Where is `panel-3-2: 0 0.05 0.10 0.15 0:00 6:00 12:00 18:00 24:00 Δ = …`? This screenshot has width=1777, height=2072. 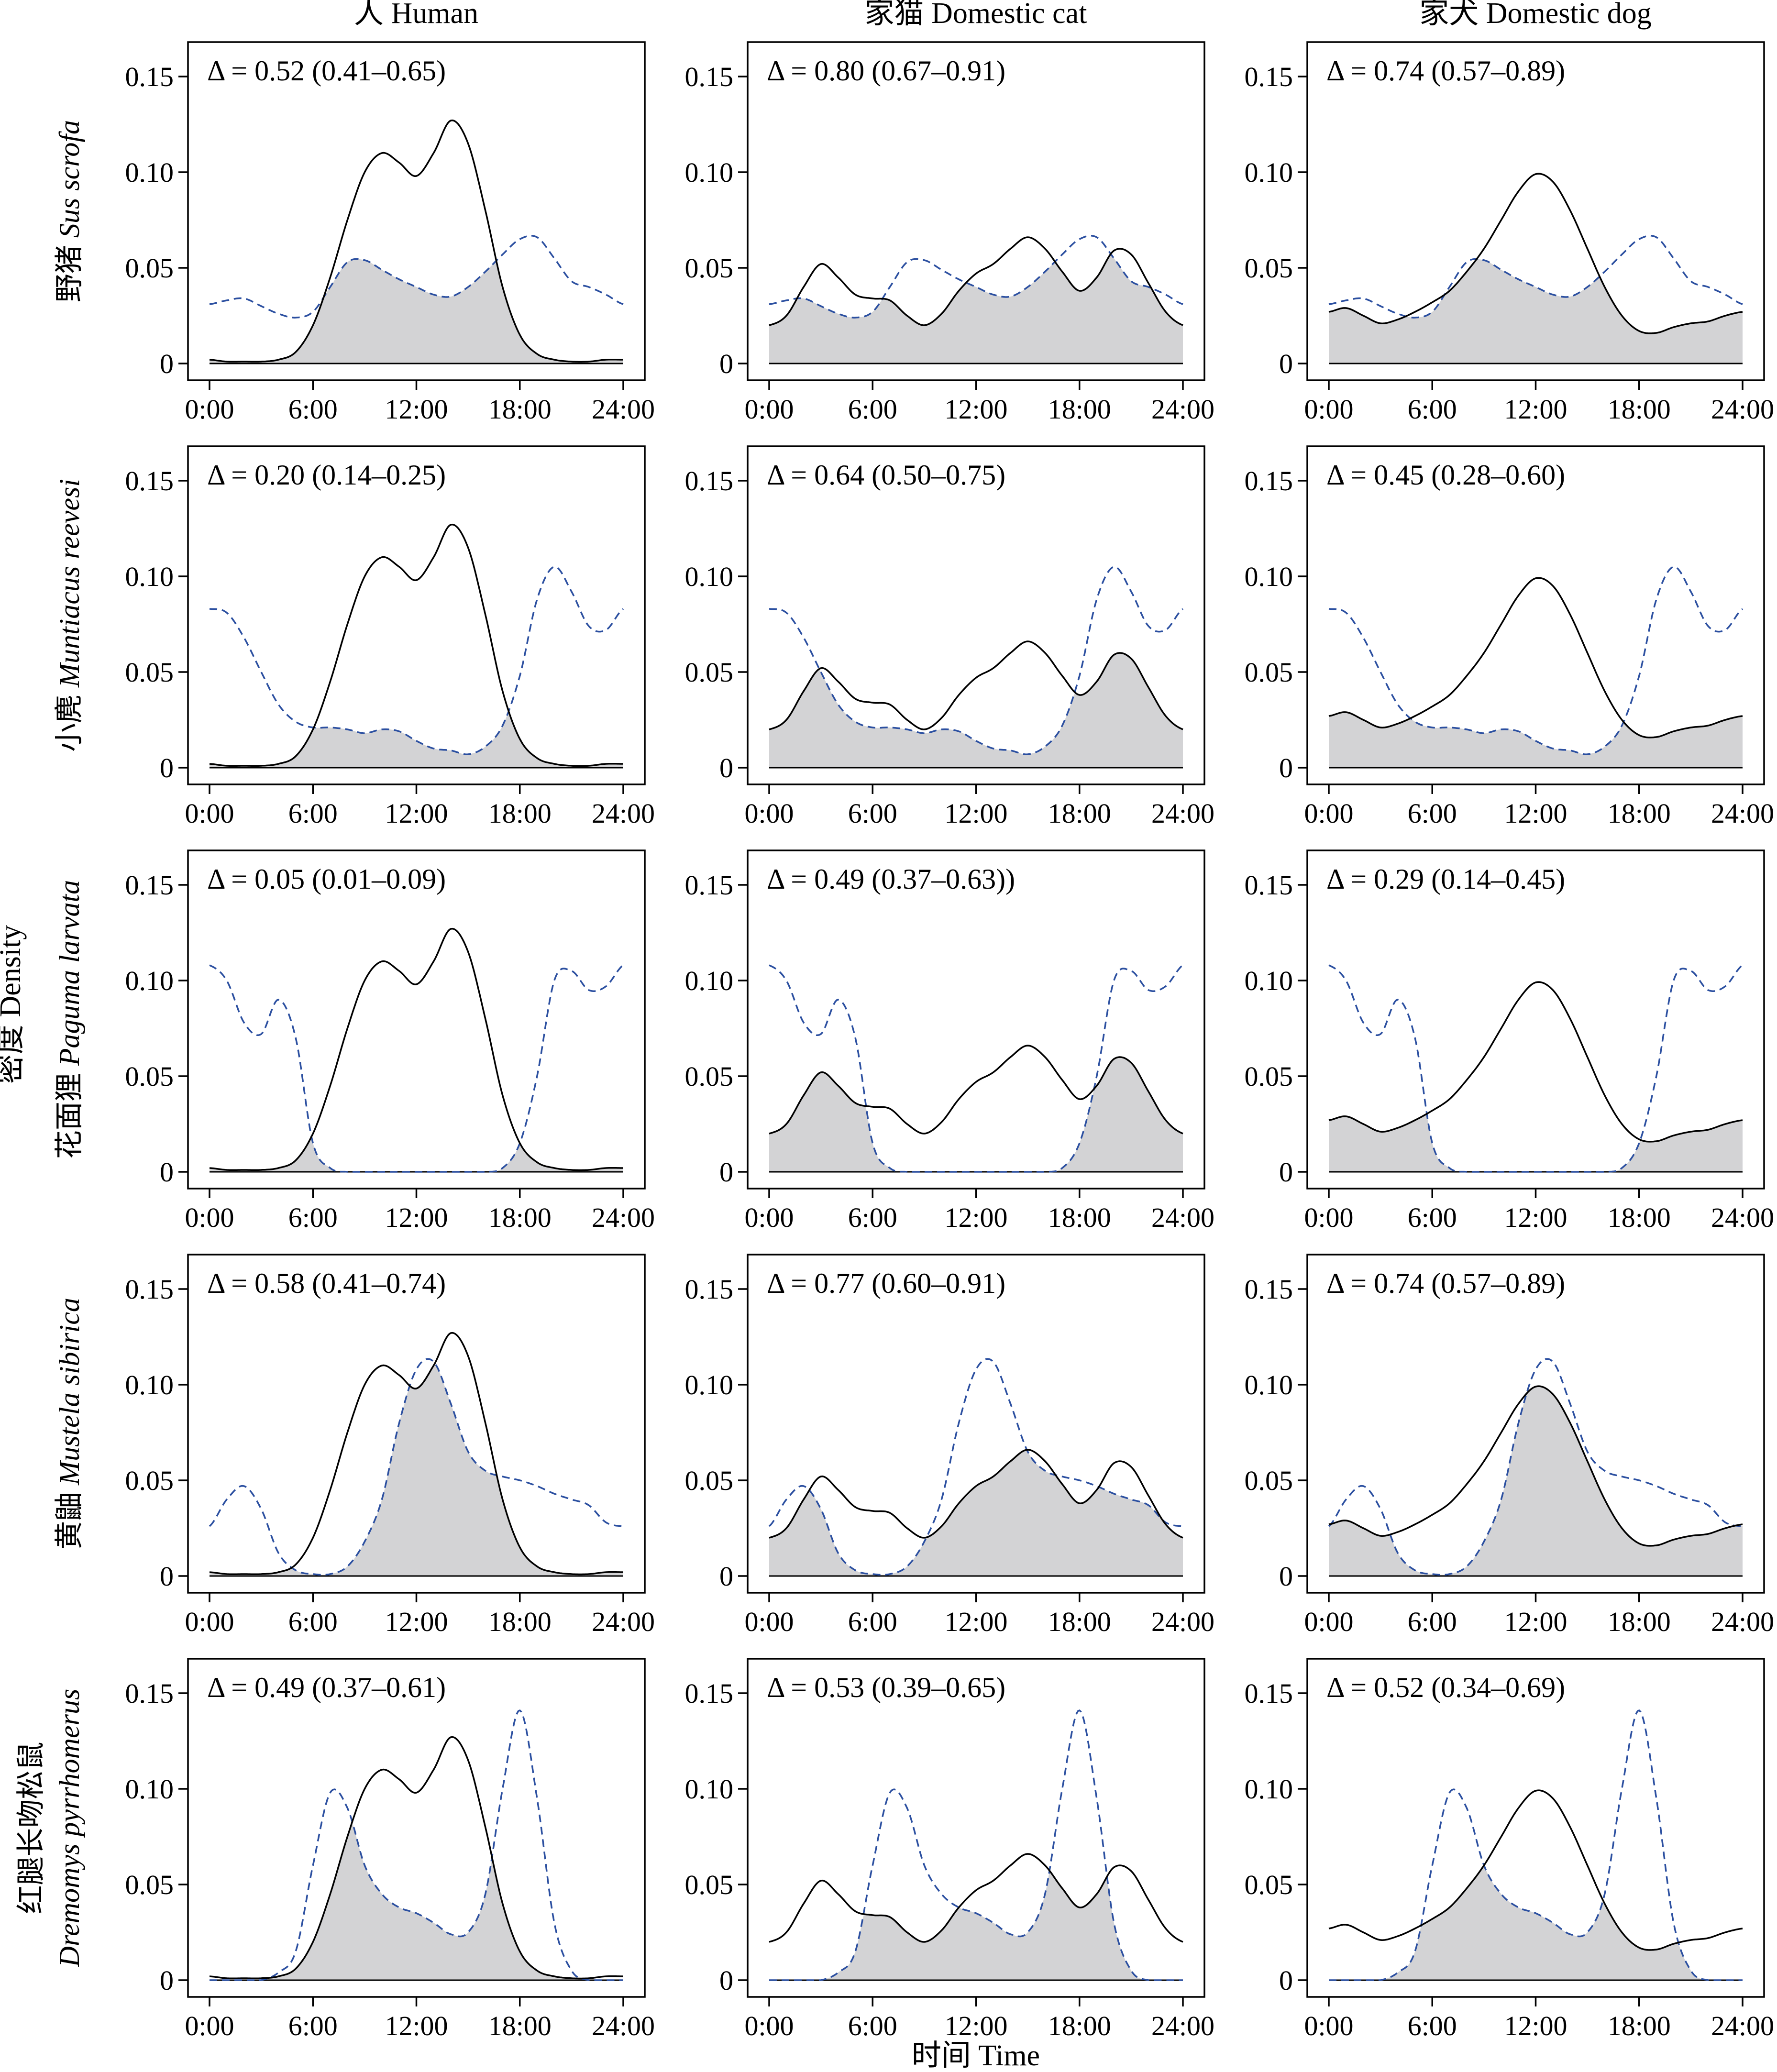
panel-3-2: 0 0.05 0.10 0.15 0:00 6:00 12:00 18:00 24:00 Δ = … is located at coordinates (1509, 1445).